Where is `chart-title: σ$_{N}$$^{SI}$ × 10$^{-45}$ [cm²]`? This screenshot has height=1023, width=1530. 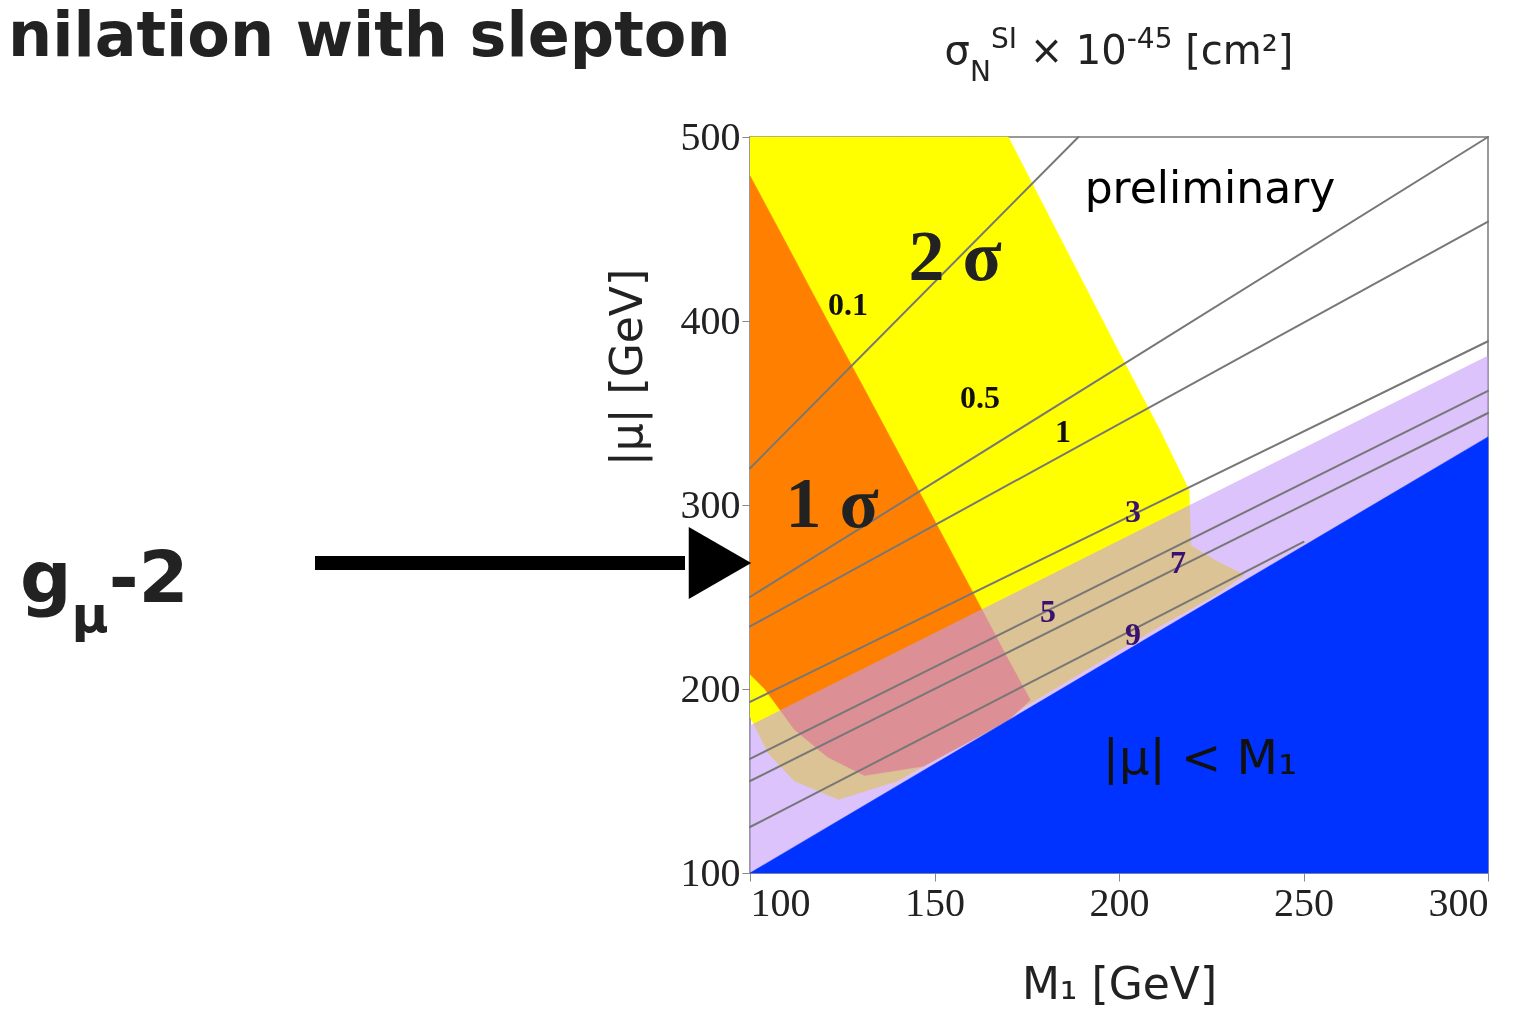
chart-title: σ$_{N}$$^{SI}$ × 10$^{-45}$ [cm²] is located at coordinates (1119, 54).